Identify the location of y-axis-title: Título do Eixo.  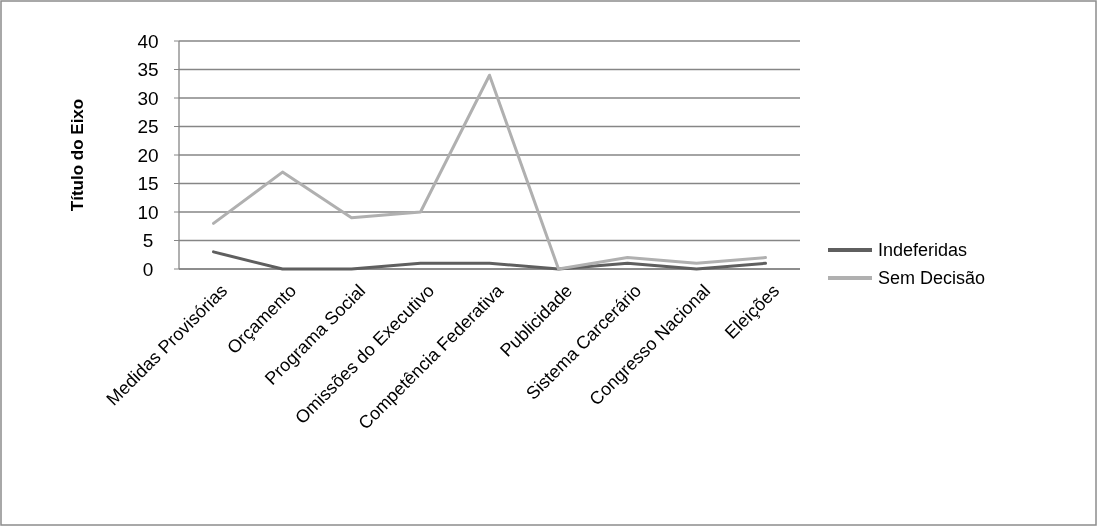
(77, 155).